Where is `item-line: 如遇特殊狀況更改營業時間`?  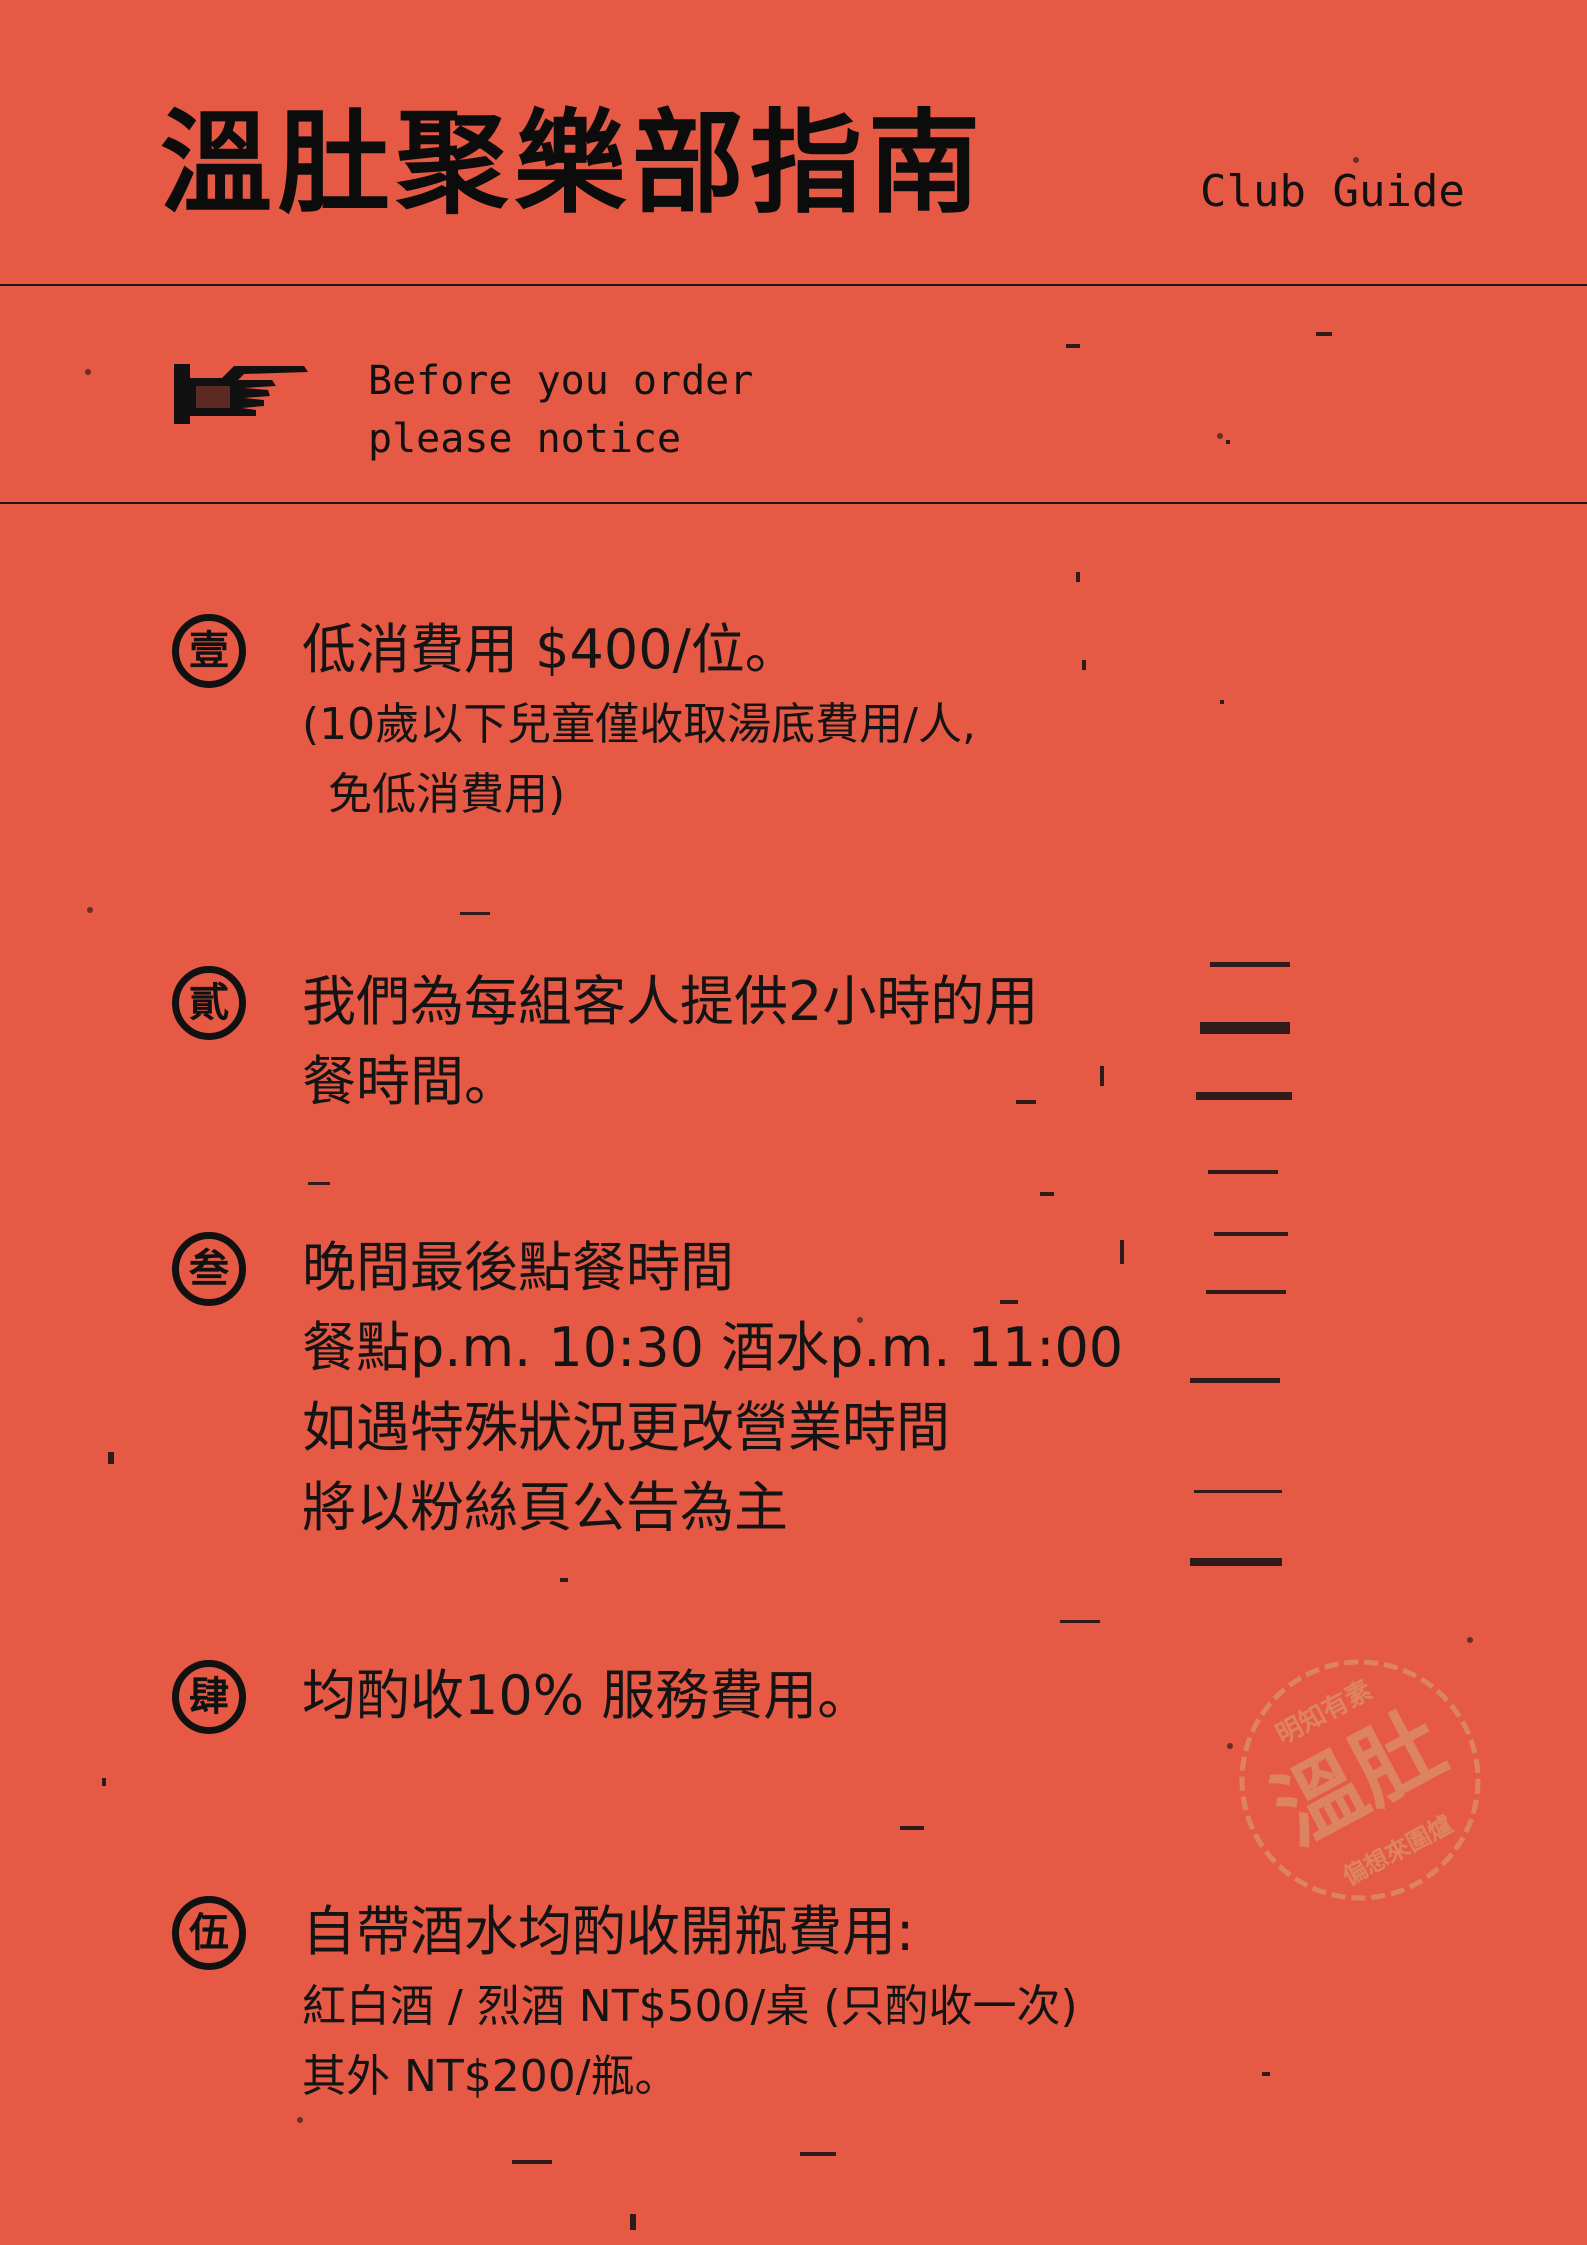 item-line: 如遇特殊狀況更改營業時間 is located at coordinates (626, 1427).